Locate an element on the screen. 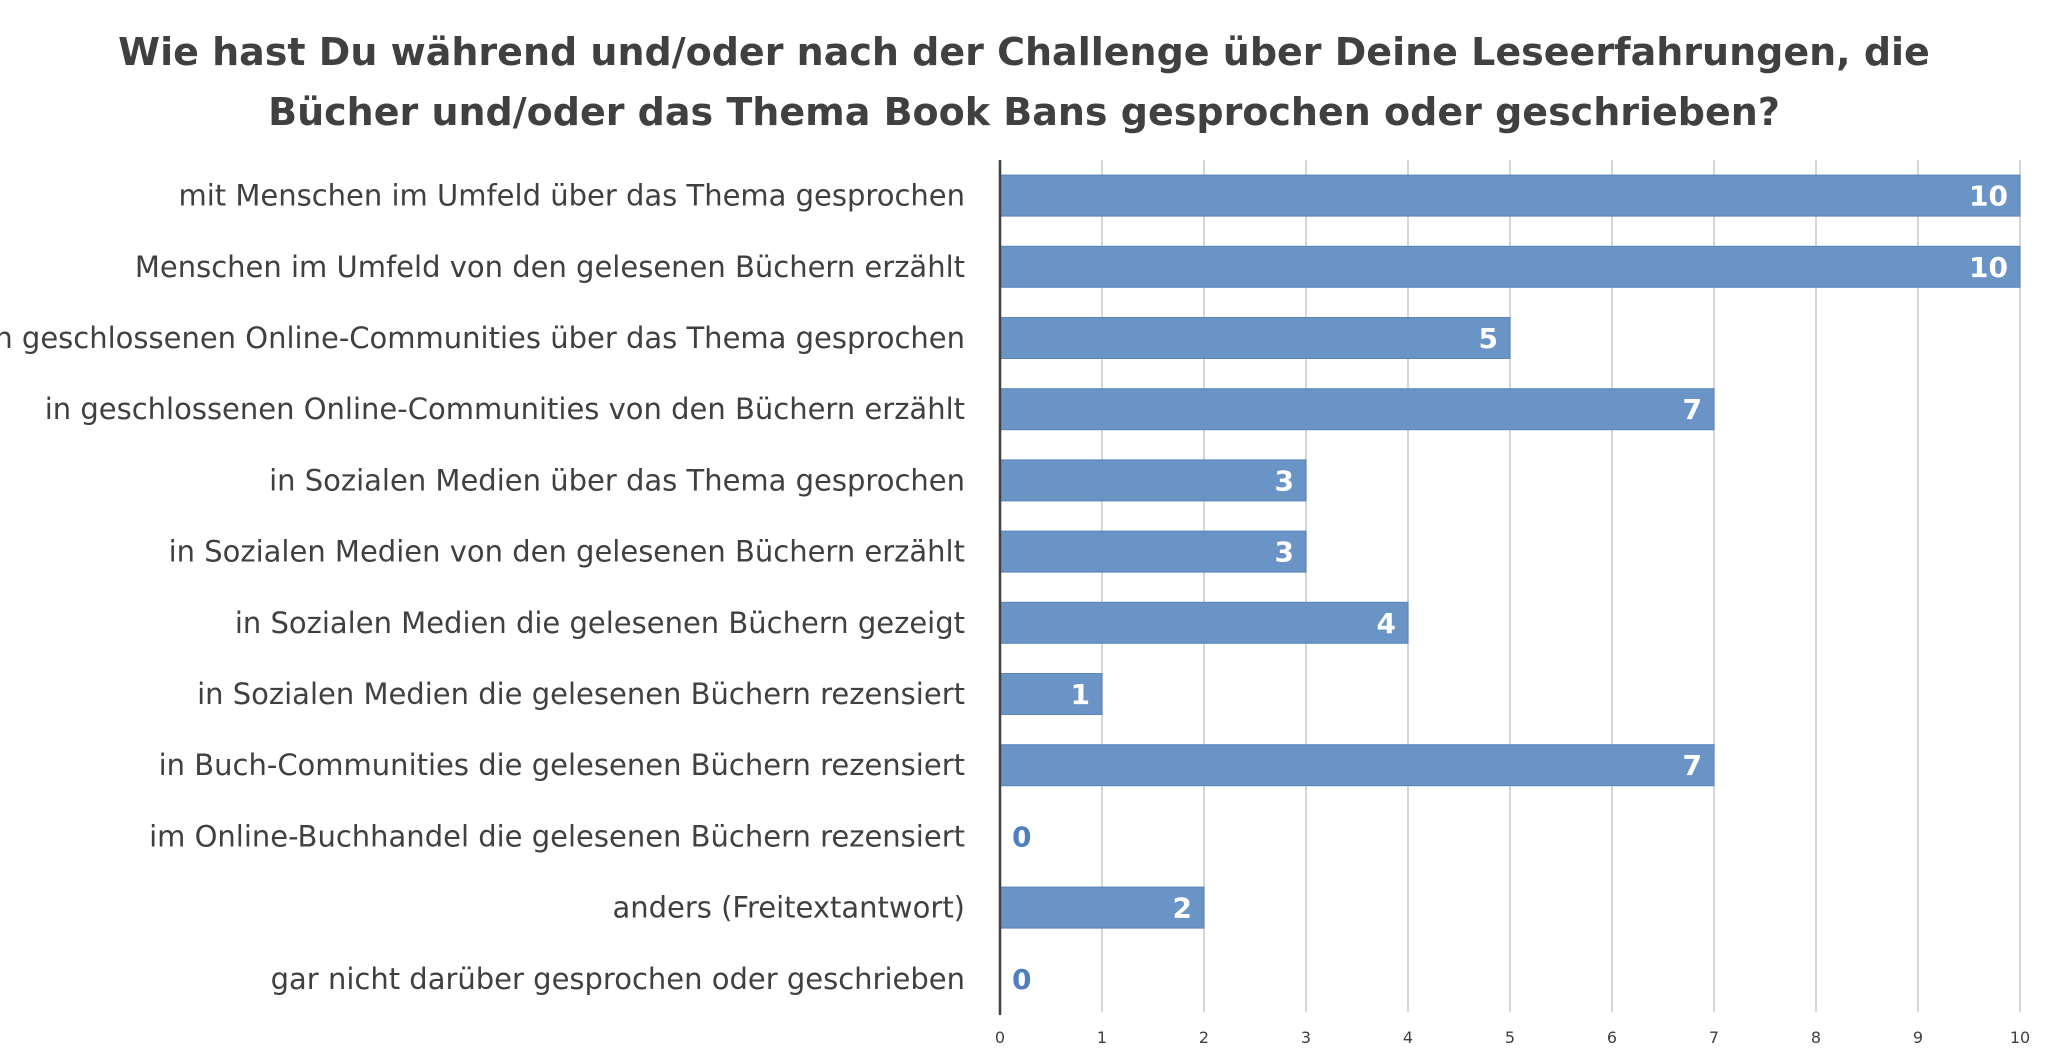  x-tick-label: 10 is located at coordinates (2020, 1037).